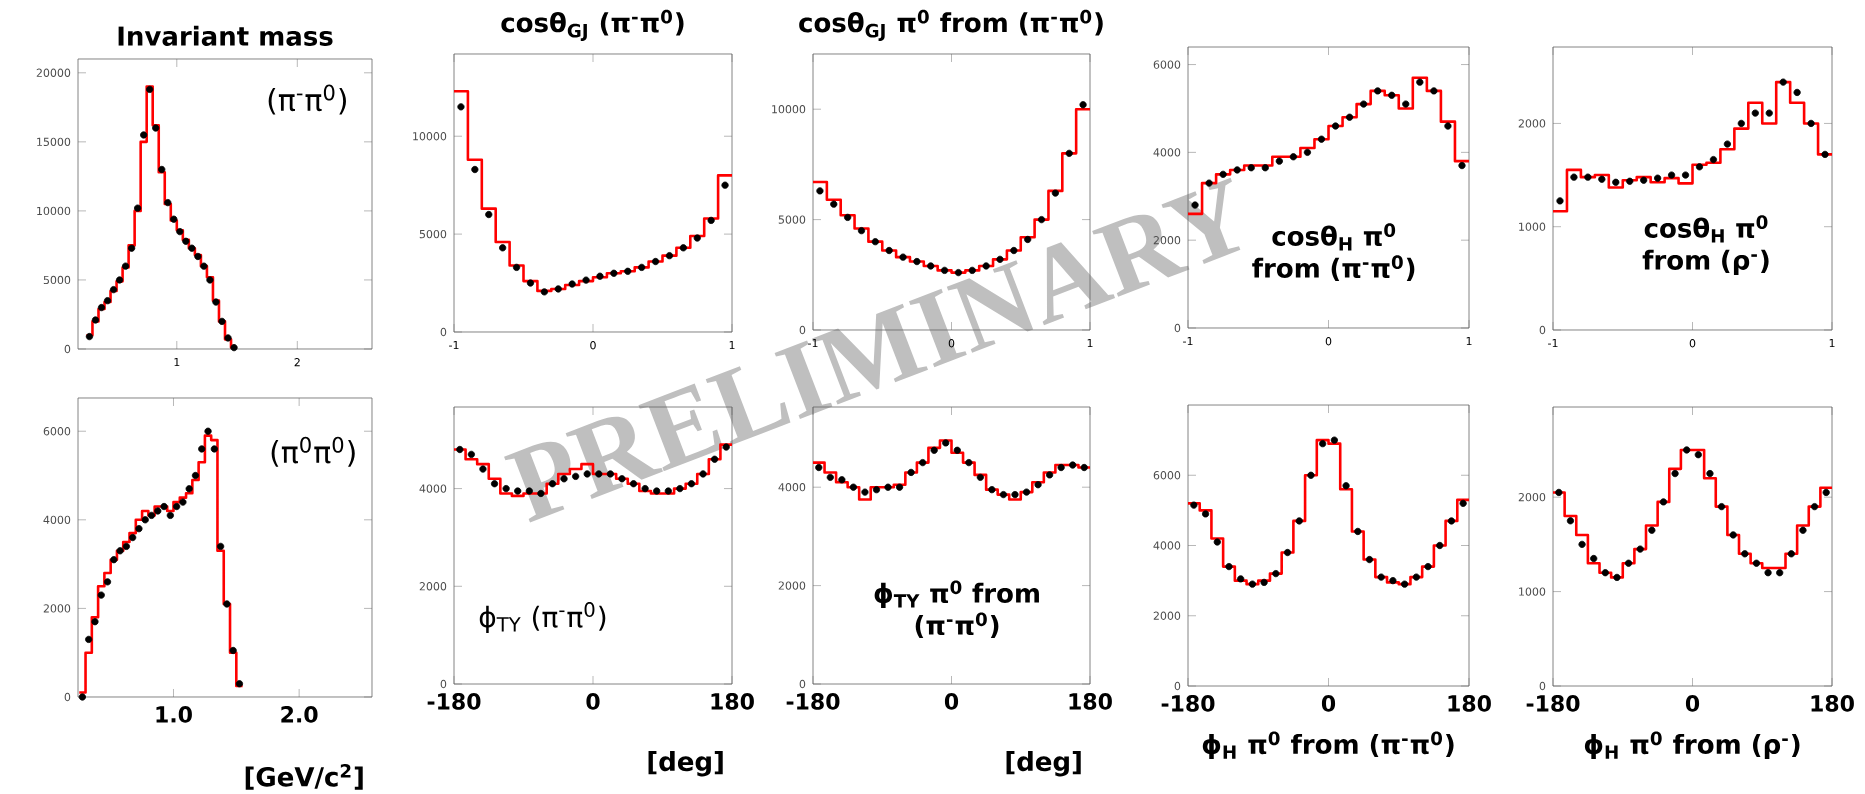  Describe the element at coordinates (174, 714) in the screenshot. I see `x-tick-label: 1.0` at that location.